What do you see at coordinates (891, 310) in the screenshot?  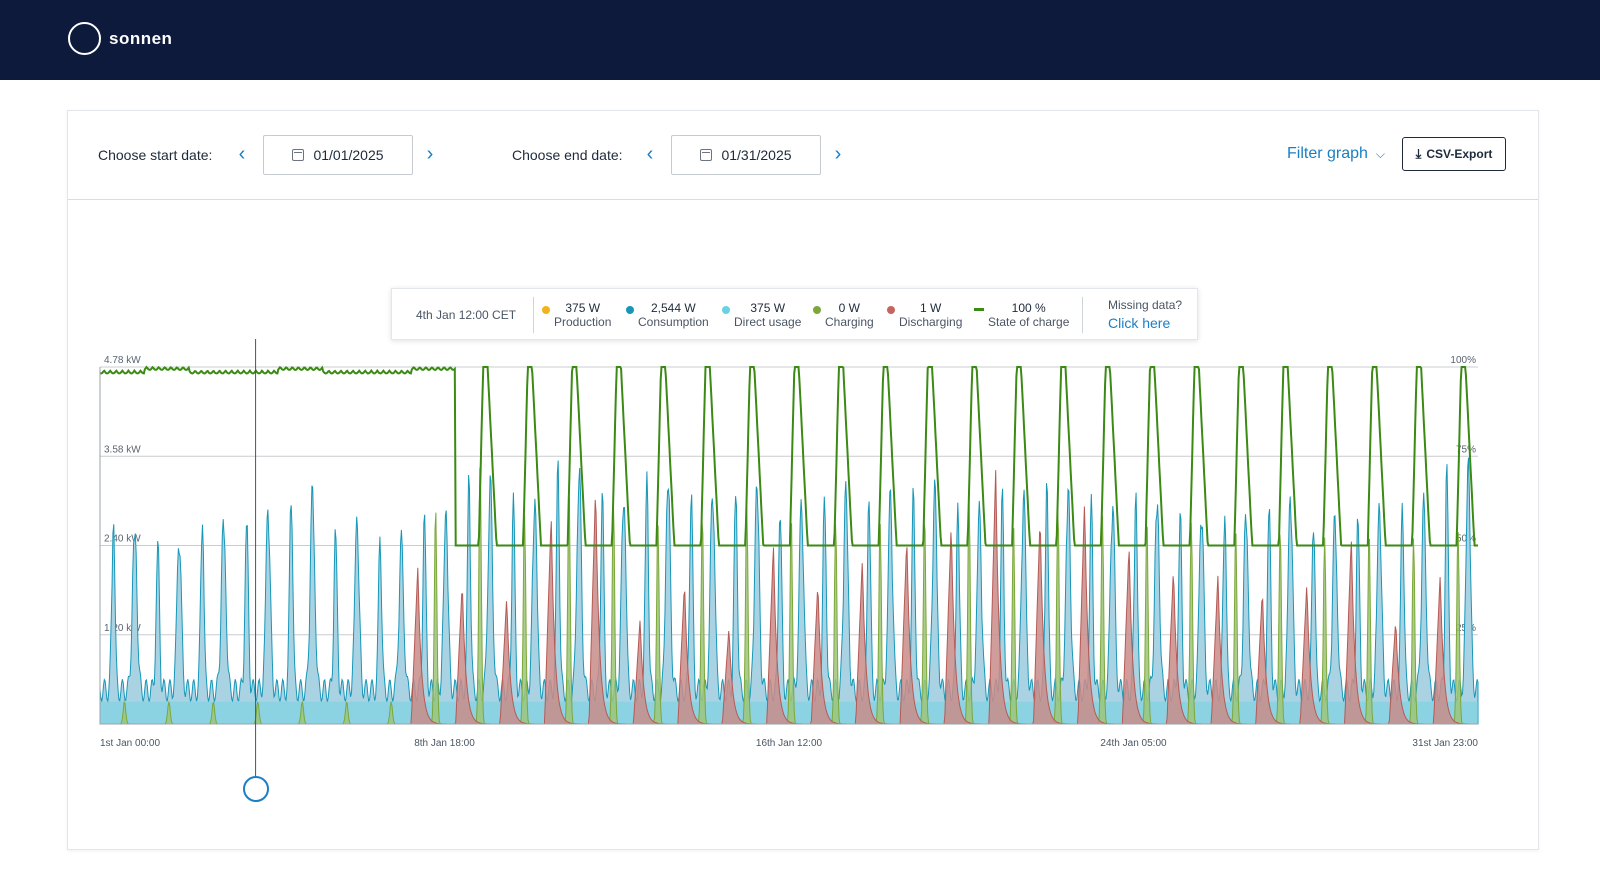 I see `discharging-dot-icon` at bounding box center [891, 310].